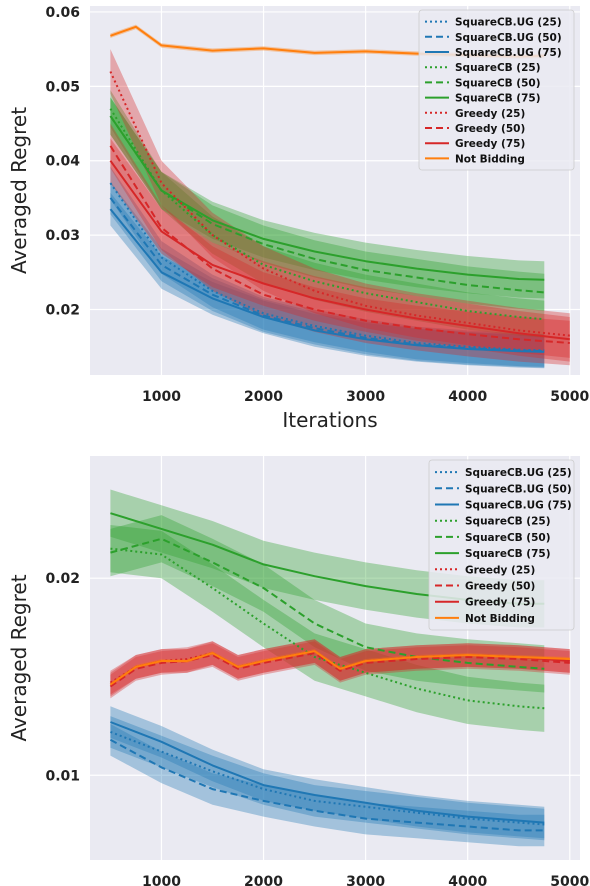 This screenshot has height=886, width=590. I want to click on y-tick-label: 0.03, so click(62, 236).